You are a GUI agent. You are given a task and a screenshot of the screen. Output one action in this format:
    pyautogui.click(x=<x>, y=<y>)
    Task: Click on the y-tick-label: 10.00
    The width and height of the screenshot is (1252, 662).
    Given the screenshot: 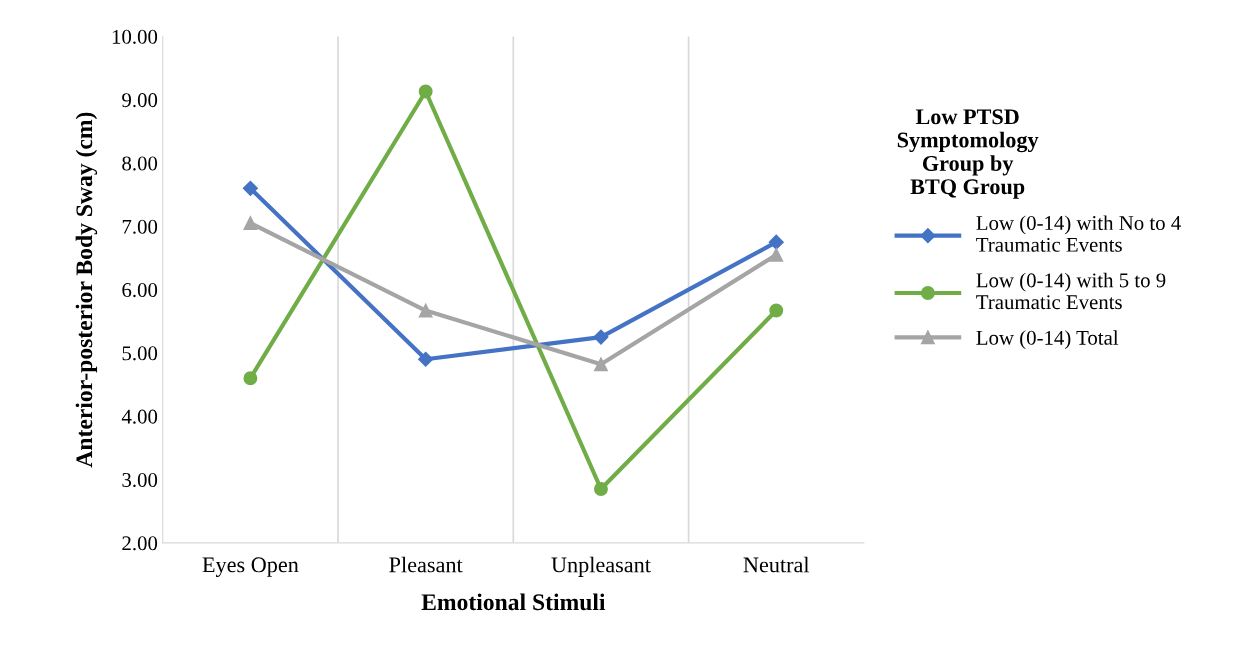 What is the action you would take?
    pyautogui.click(x=135, y=36)
    